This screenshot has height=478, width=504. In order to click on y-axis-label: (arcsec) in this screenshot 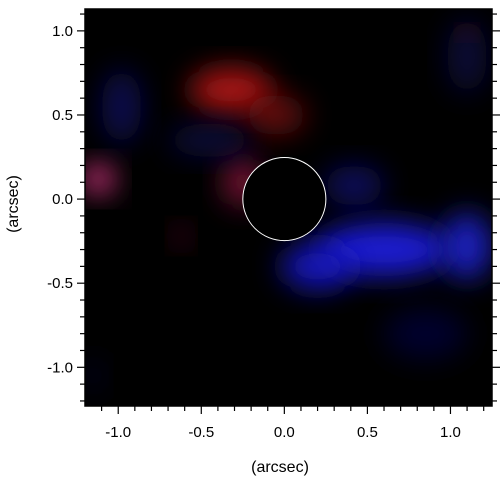, I will do `click(13, 204)`.